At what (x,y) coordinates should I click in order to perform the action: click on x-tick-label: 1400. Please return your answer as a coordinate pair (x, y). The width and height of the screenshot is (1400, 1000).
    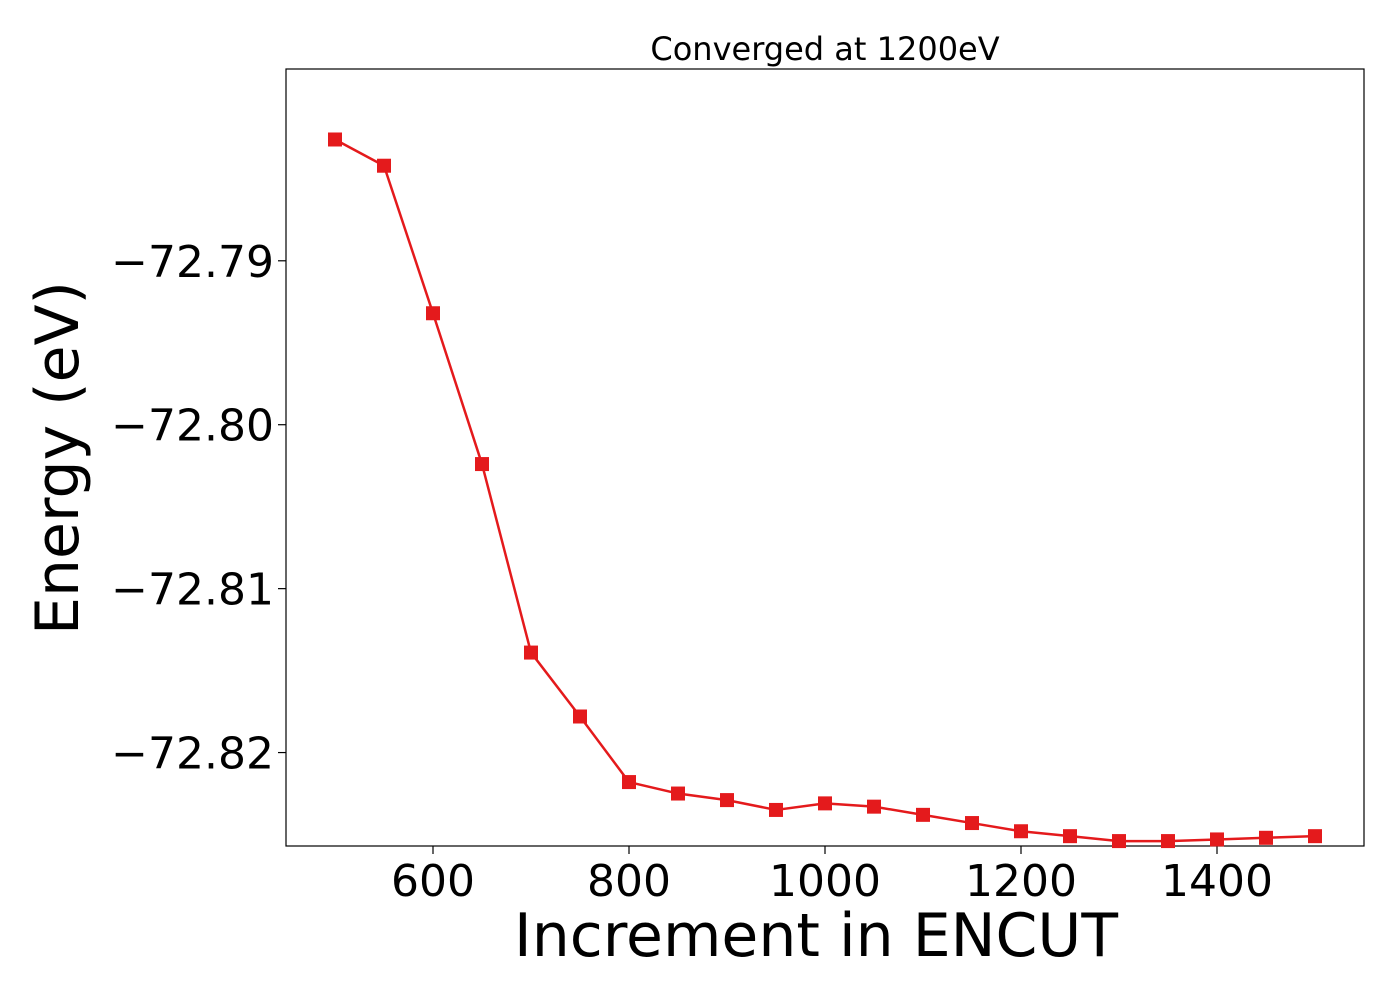
    Looking at the image, I should click on (1217, 881).